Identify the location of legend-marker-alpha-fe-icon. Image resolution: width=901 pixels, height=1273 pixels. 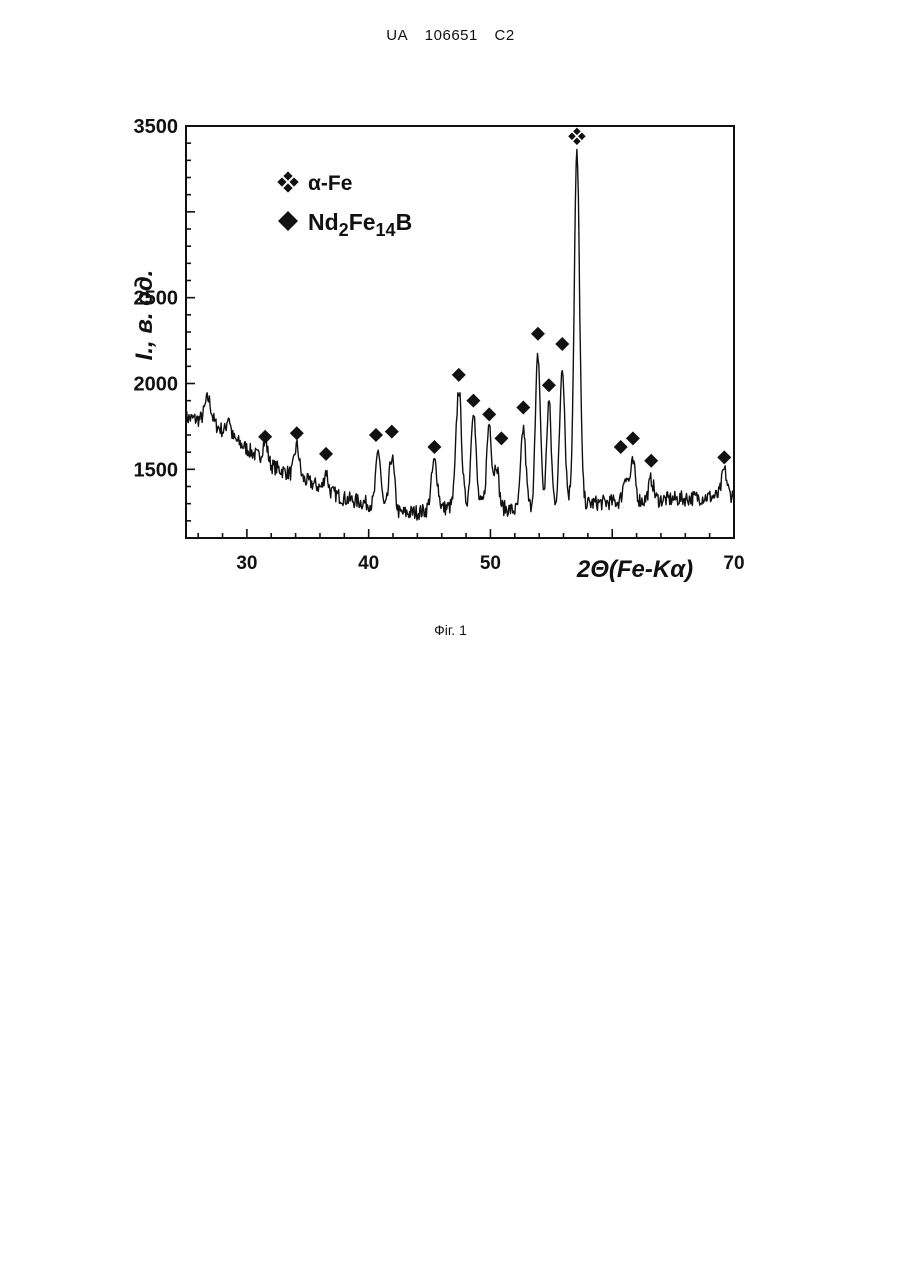
(288, 182).